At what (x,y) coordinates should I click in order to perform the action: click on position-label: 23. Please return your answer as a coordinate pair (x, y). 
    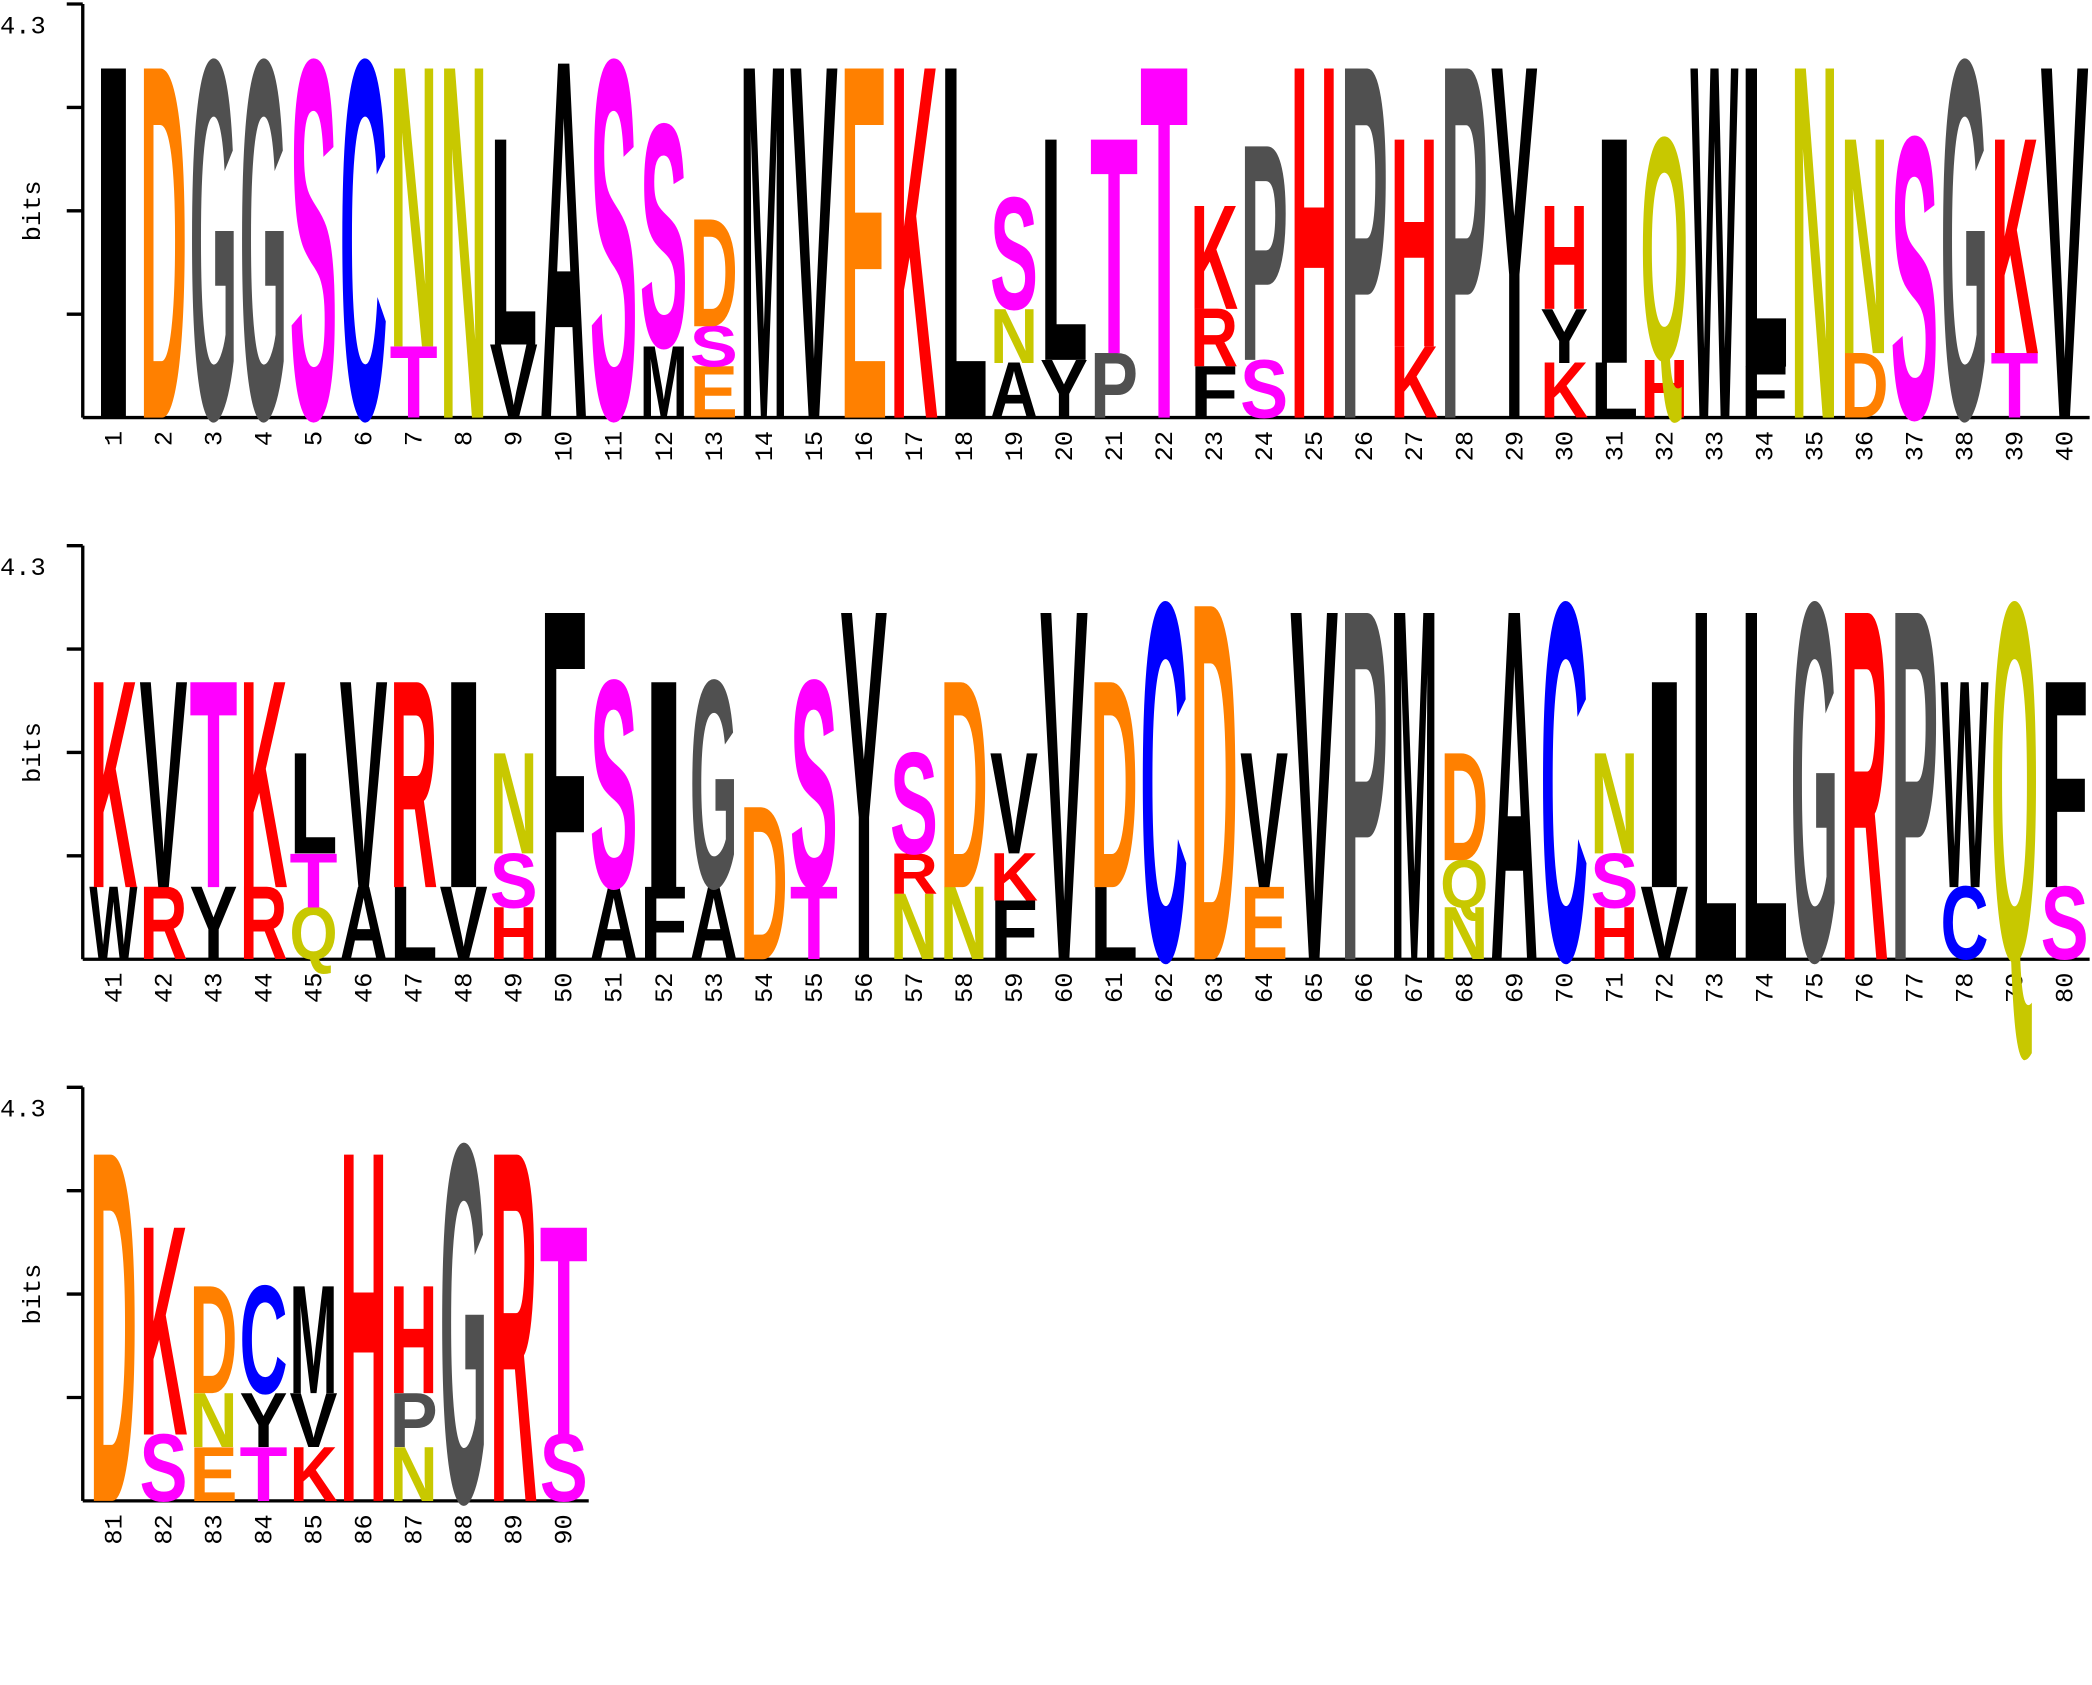
    Looking at the image, I should click on (1215, 446).